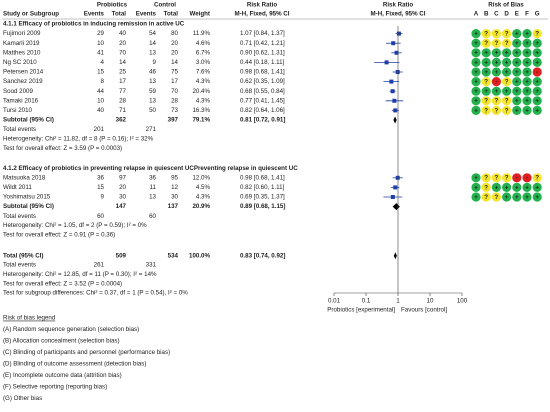  Describe the element at coordinates (22, 33) in the screenshot. I see `study-name: Fujimori 2009` at that location.